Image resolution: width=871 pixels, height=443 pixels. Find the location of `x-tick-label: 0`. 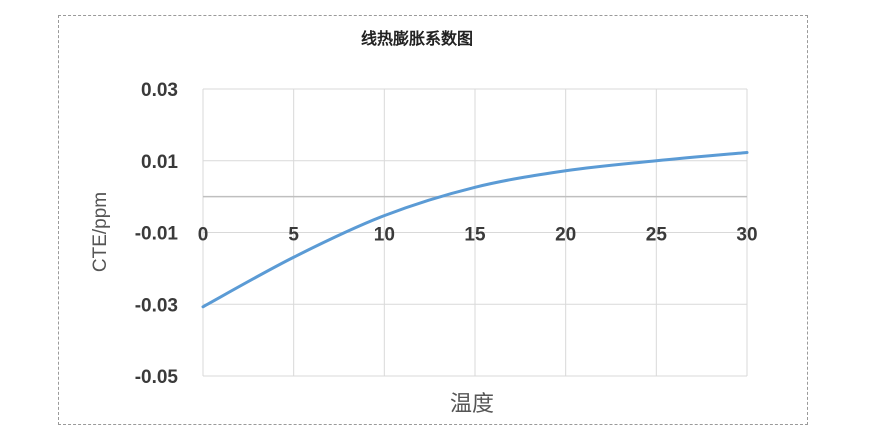

x-tick-label: 0 is located at coordinates (203, 235).